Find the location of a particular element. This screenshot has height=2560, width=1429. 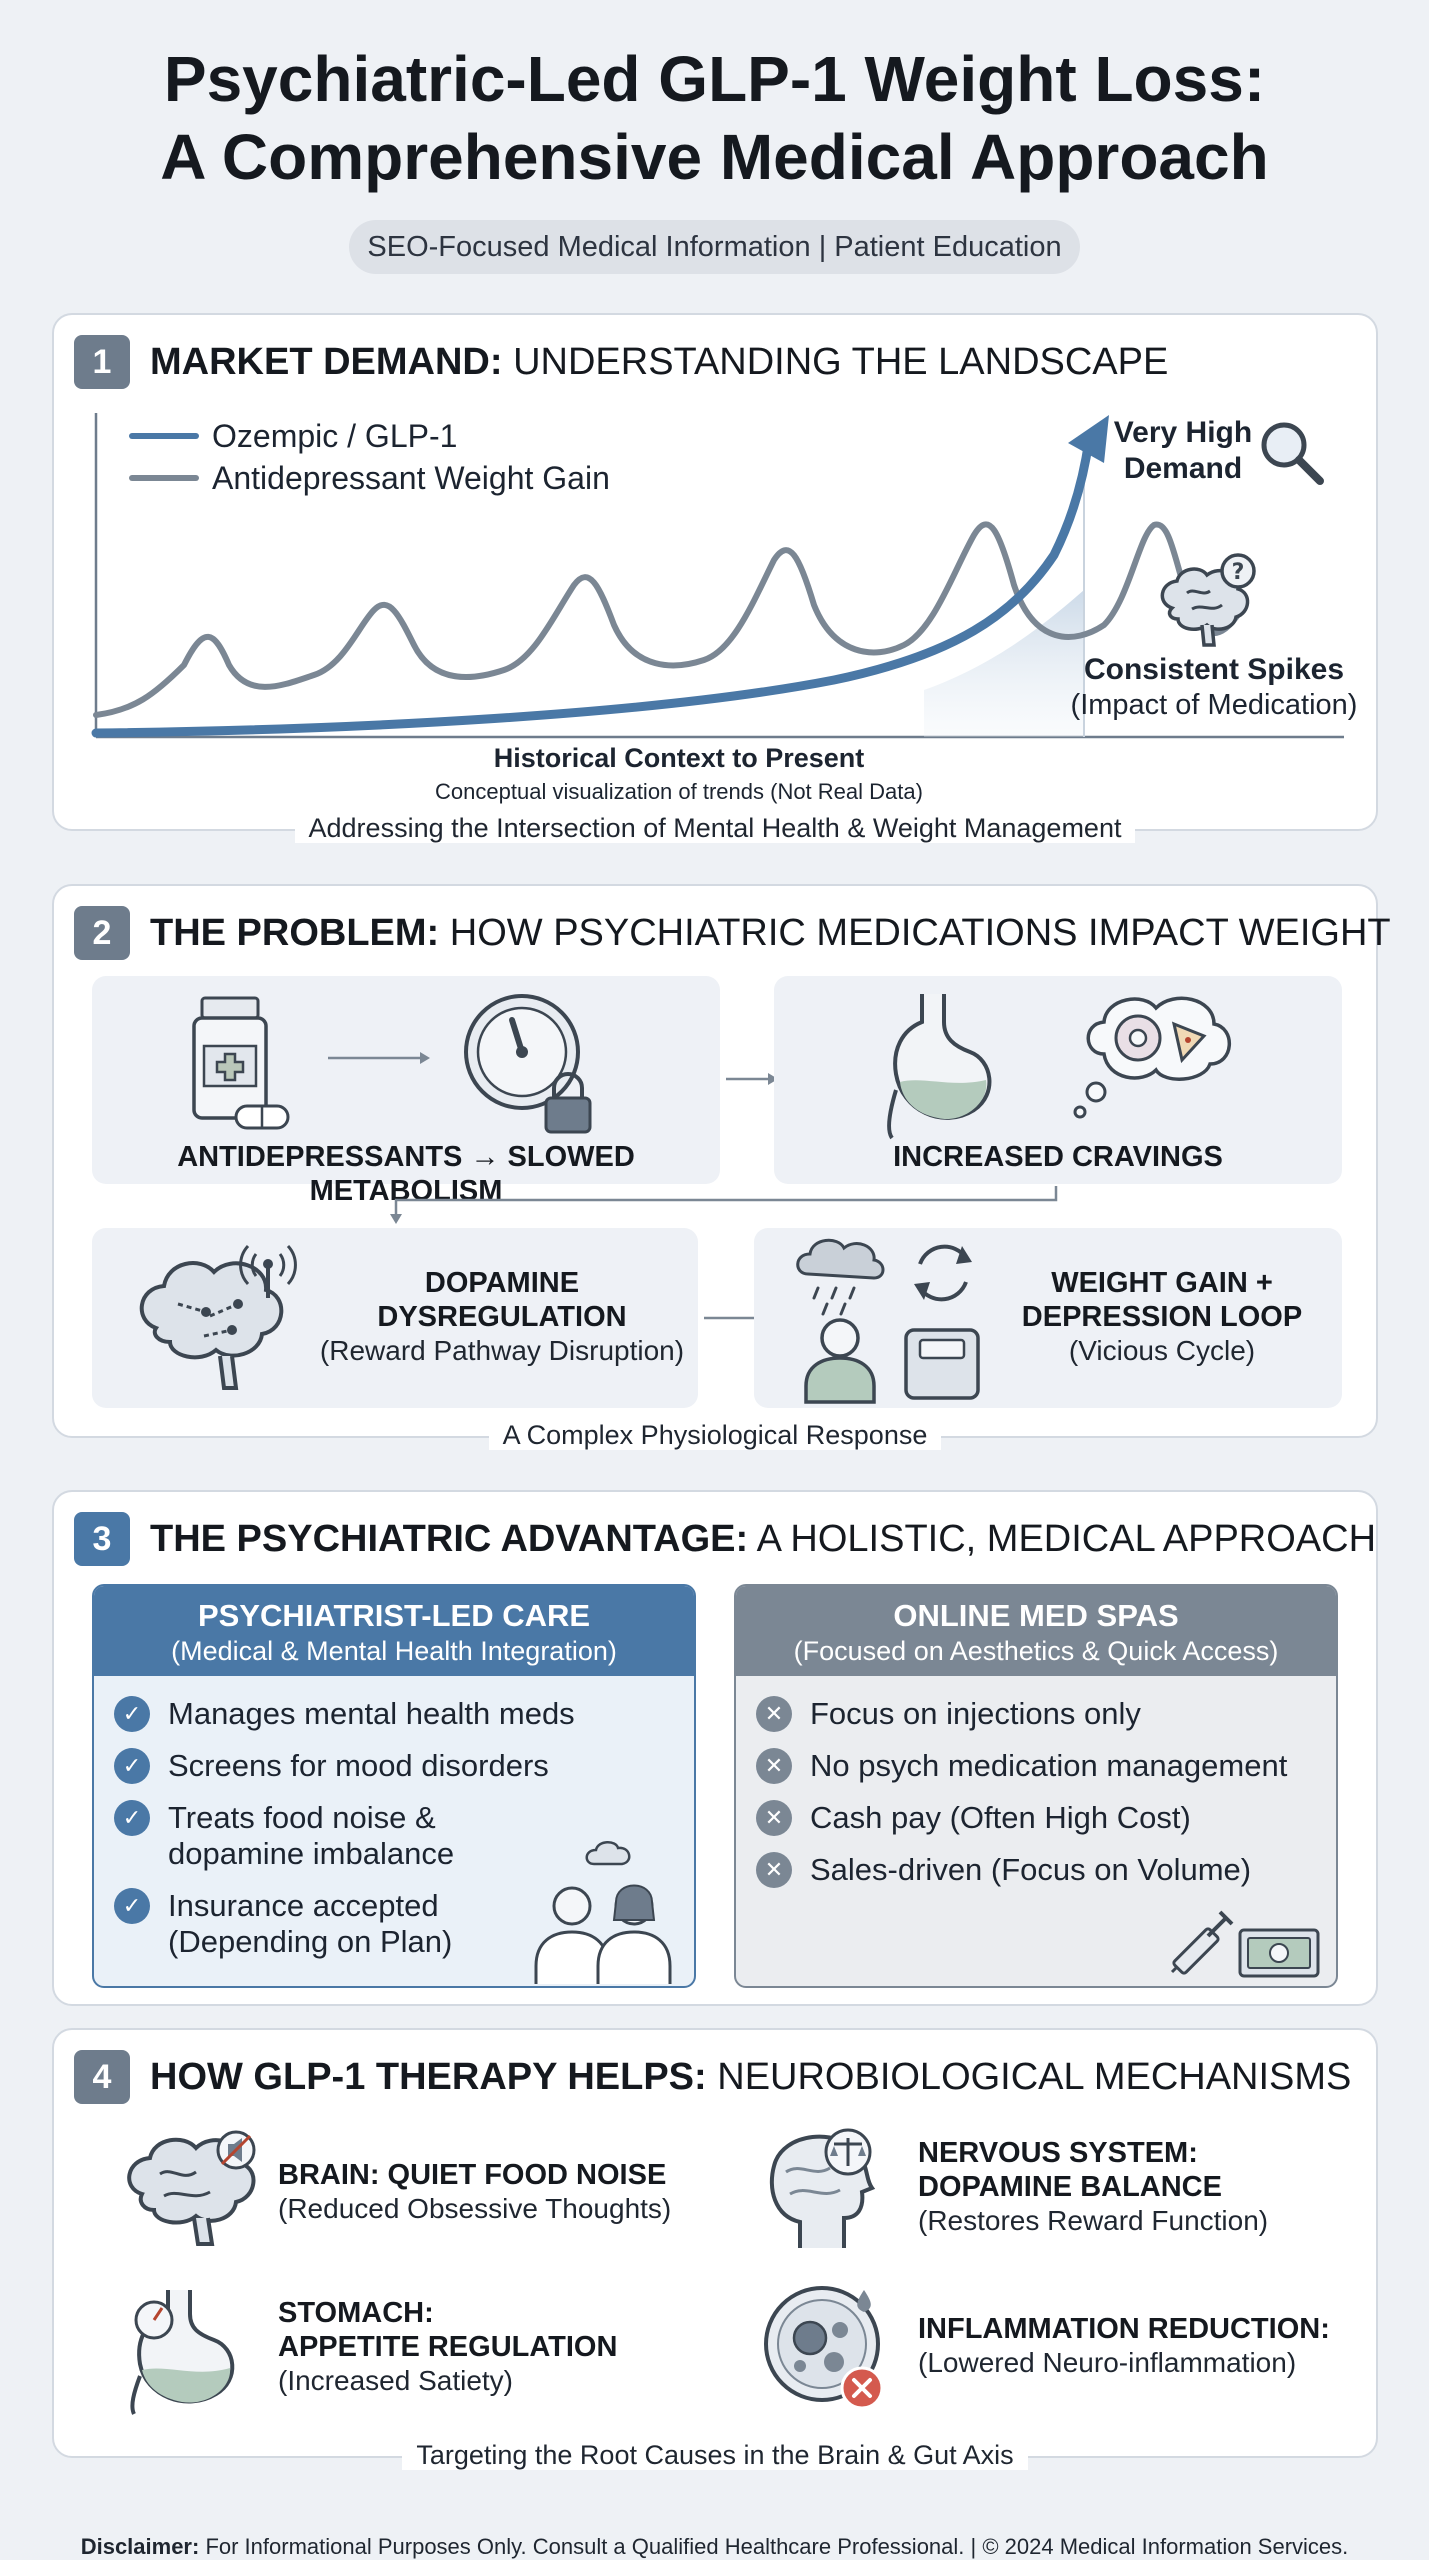

pill-bottle-icon is located at coordinates (241, 1063).